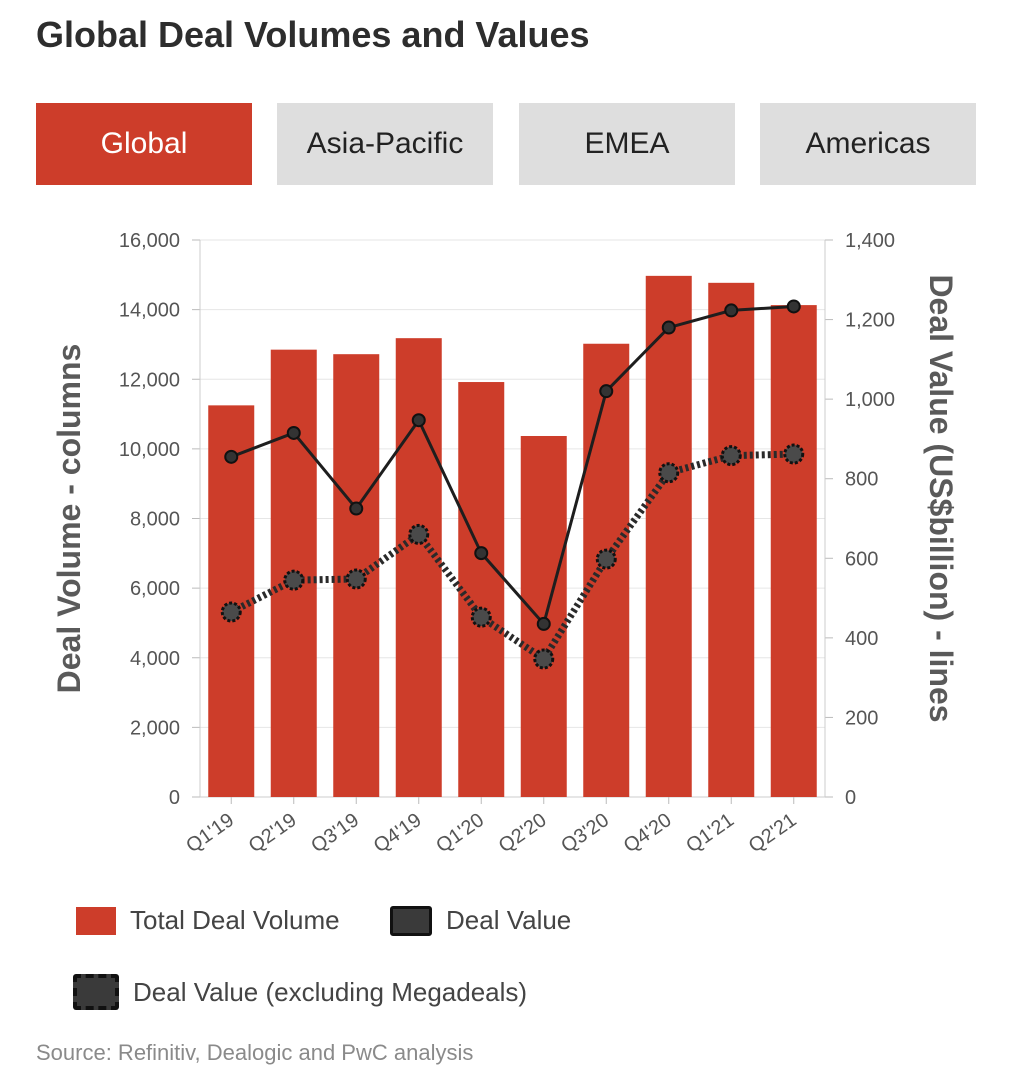  I want to click on x-tick-label: Q3'19, so click(335, 833).